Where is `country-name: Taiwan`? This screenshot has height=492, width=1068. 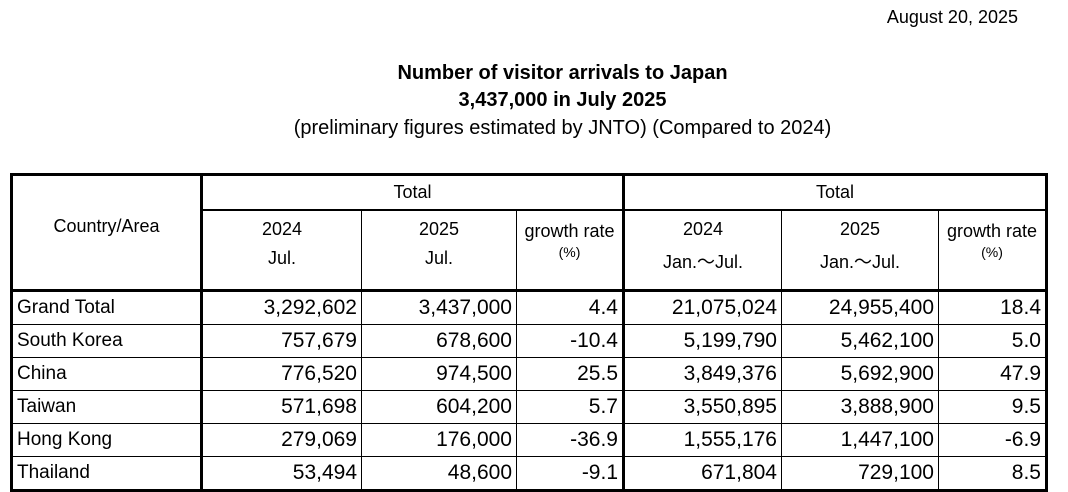 country-name: Taiwan is located at coordinates (106, 407).